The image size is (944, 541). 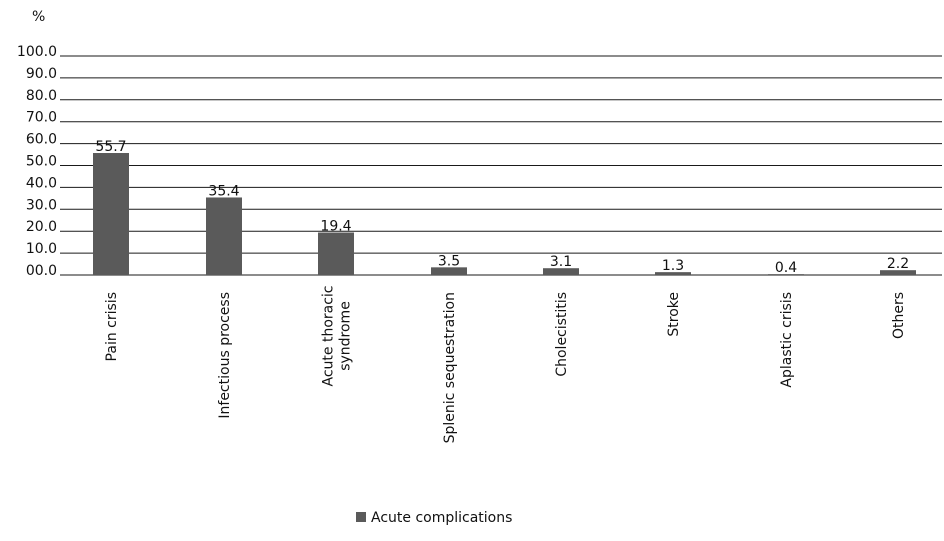 I want to click on category-label: Stroke, so click(x=674, y=314).